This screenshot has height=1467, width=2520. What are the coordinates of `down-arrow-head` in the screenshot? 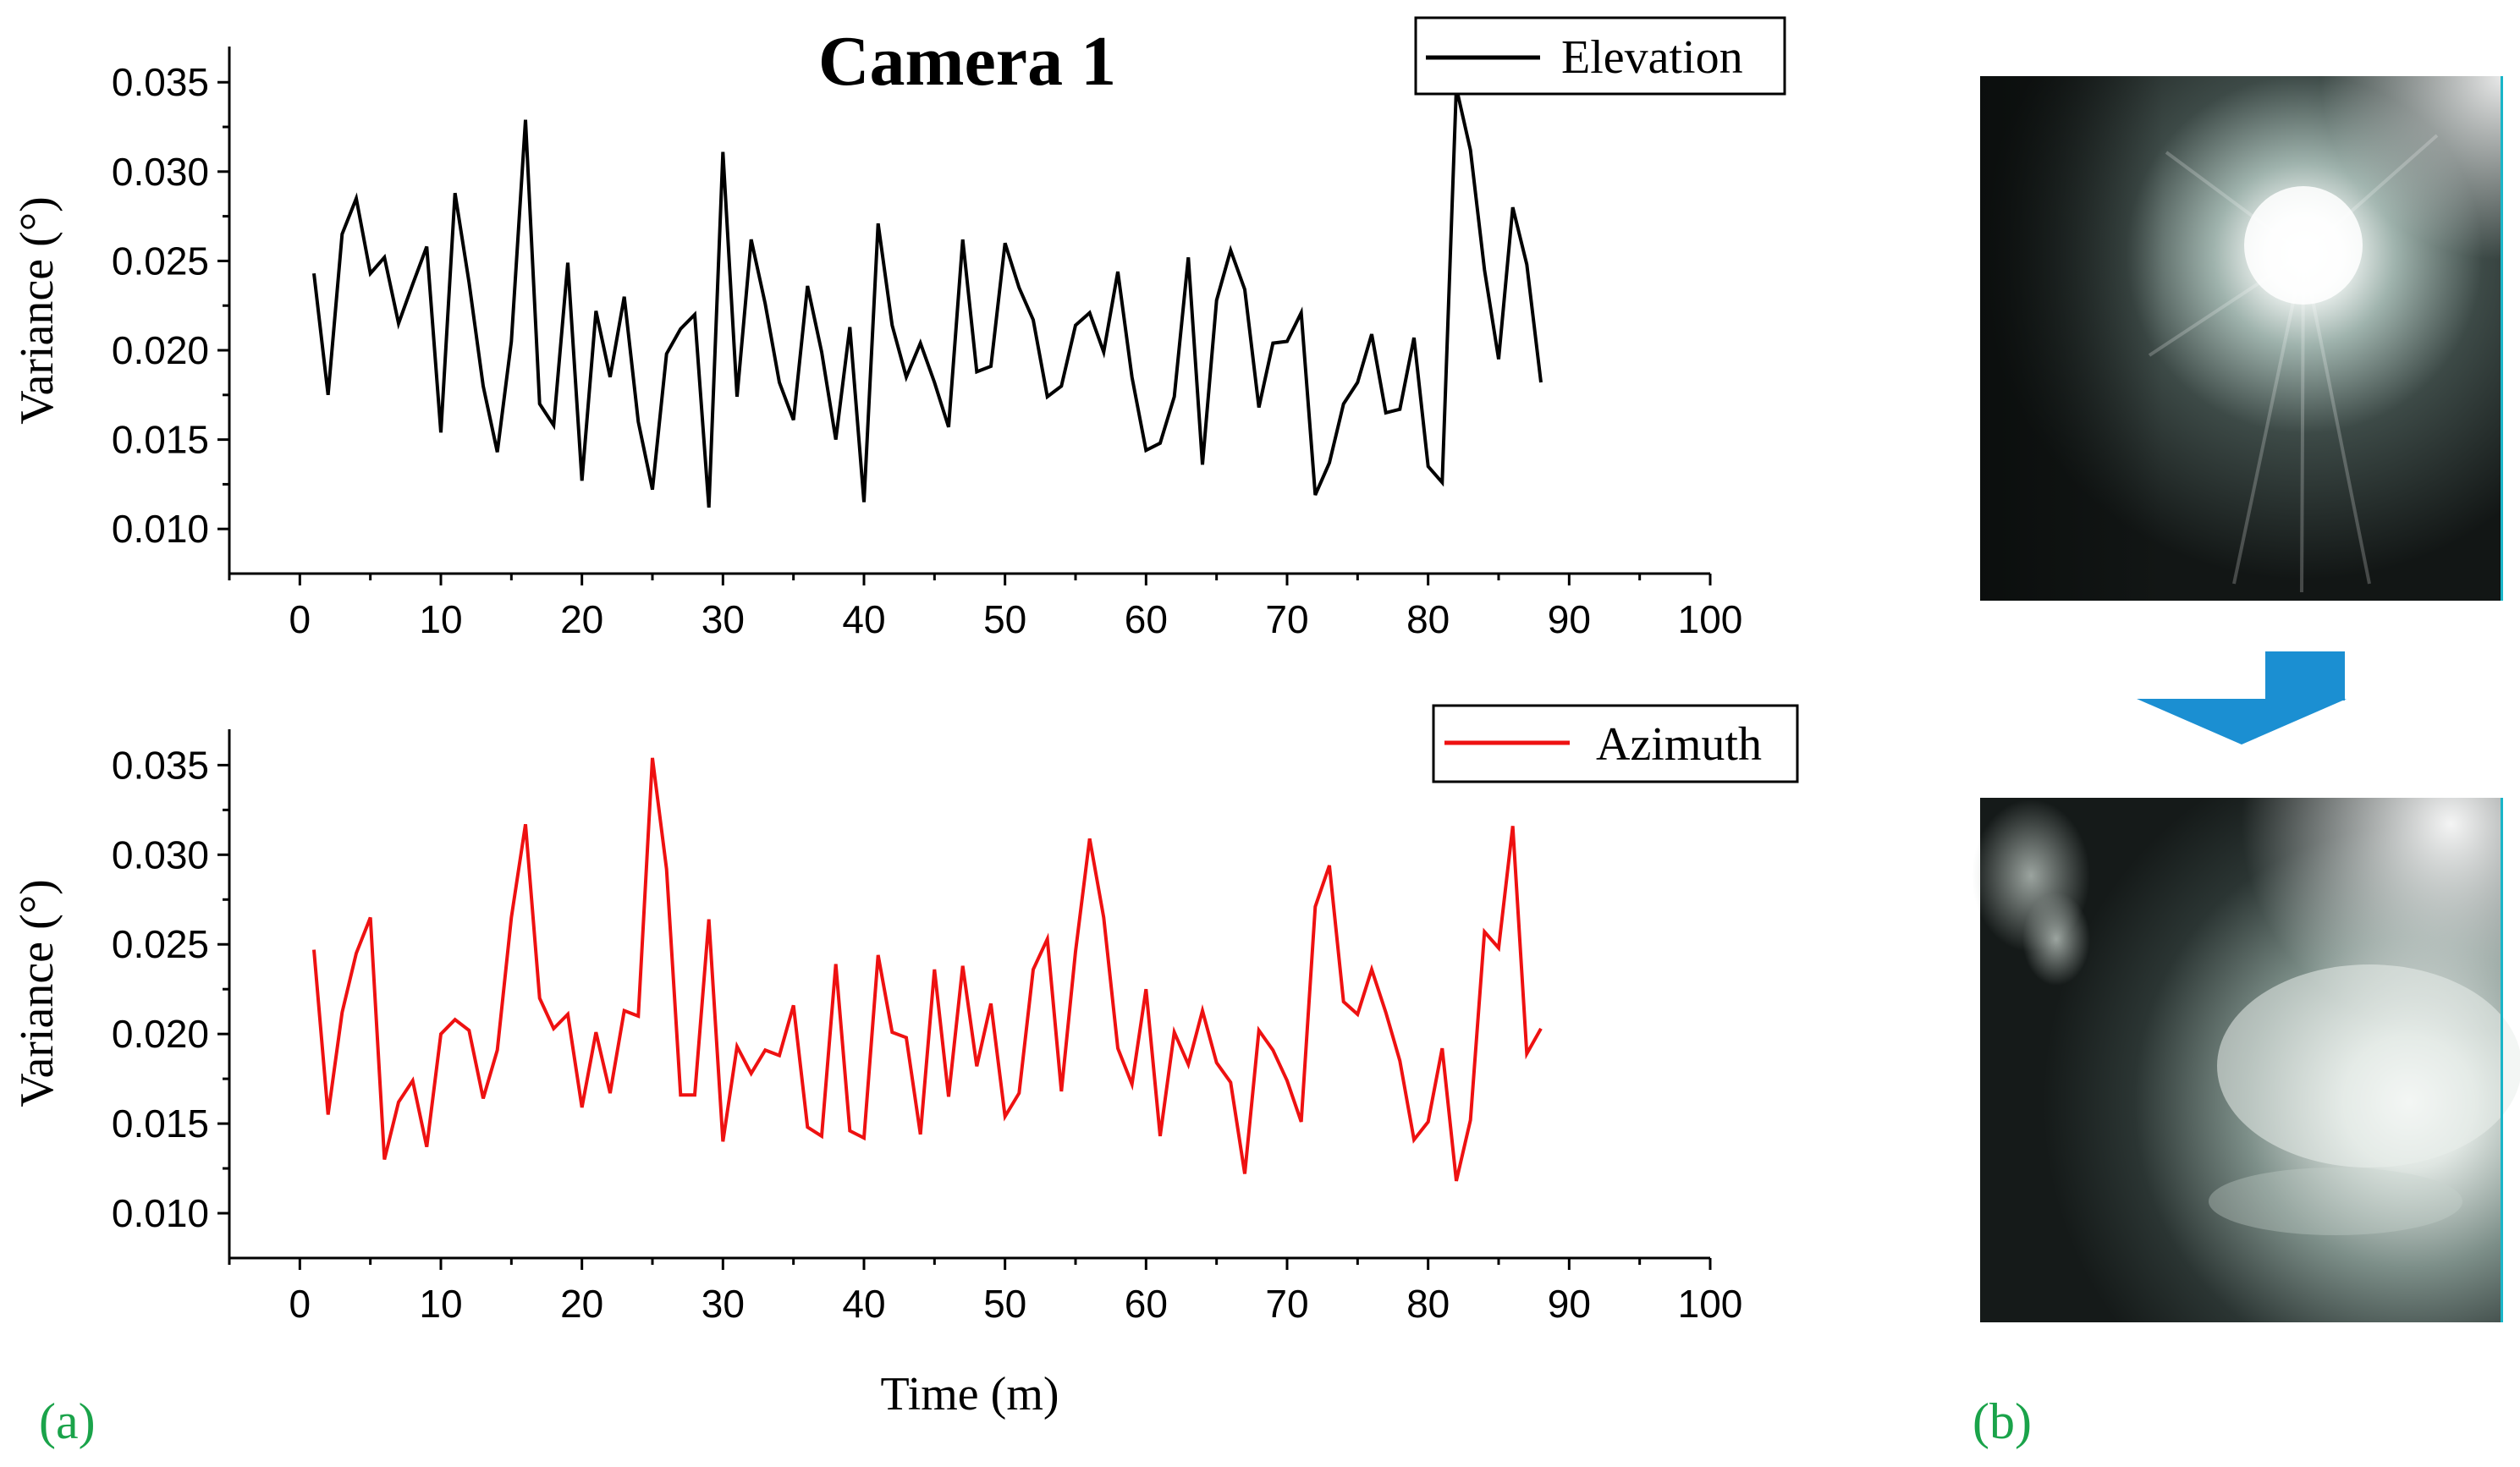 It's located at (2242, 721).